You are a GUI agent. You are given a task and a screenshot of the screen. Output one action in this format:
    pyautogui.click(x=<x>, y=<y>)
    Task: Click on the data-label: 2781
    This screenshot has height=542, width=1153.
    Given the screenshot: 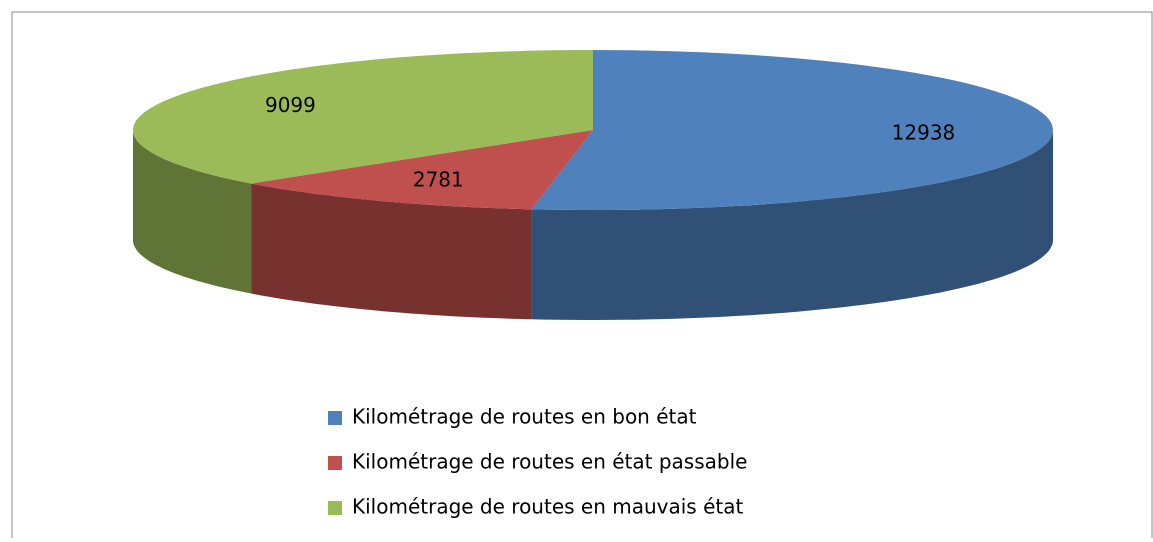 What is the action you would take?
    pyautogui.click(x=438, y=179)
    